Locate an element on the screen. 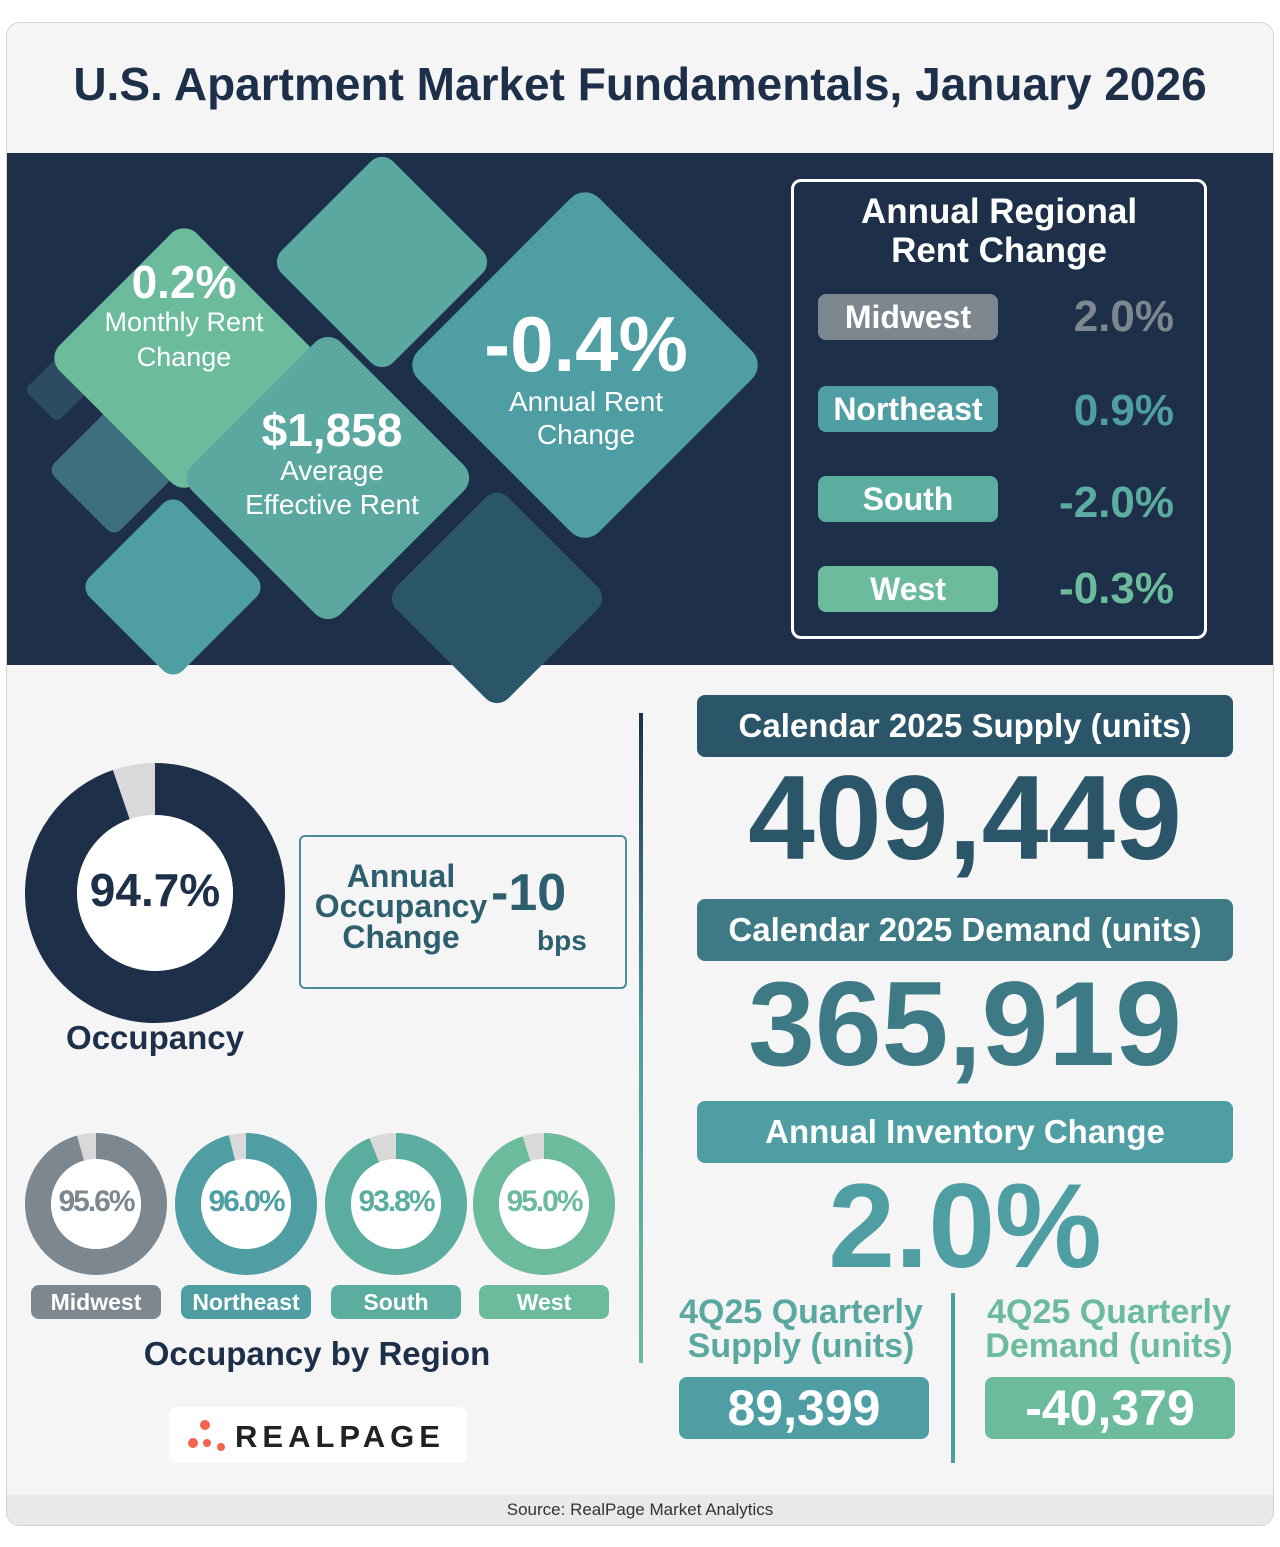  region-donut-arc-west is located at coordinates (544, 1204).